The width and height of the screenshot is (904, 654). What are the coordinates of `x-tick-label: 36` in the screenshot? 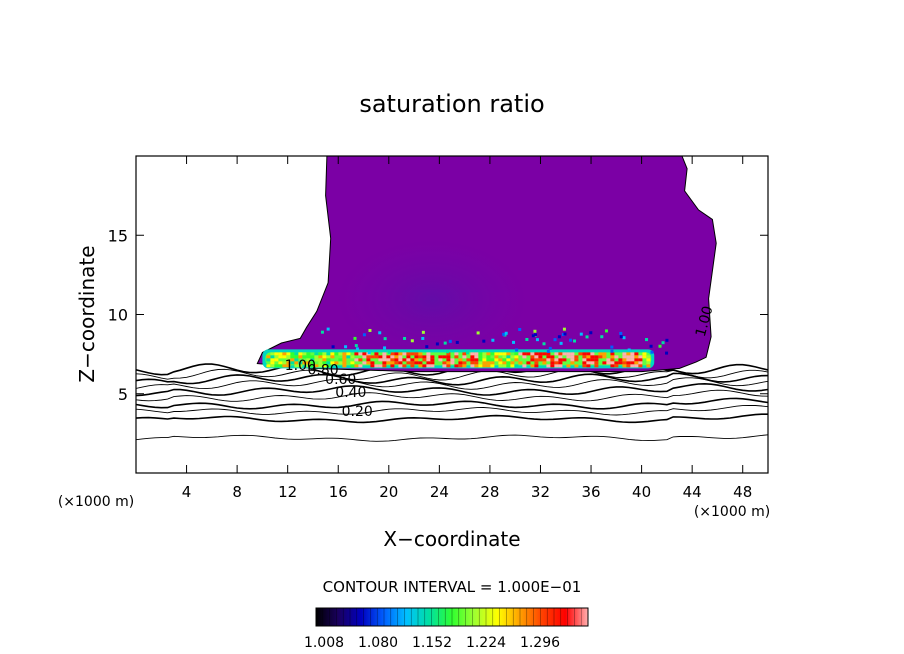 It's located at (590, 492).